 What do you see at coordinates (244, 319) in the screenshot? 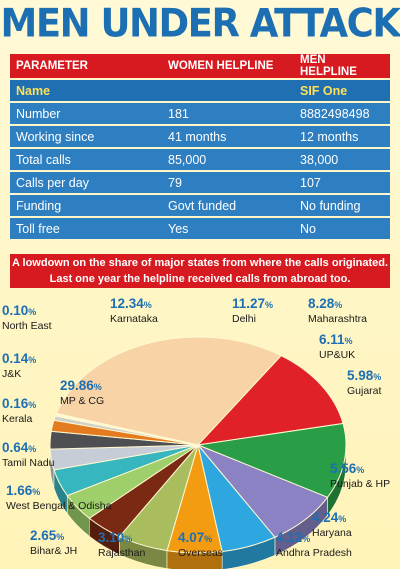
I see `pie-label-name: Delhi` at bounding box center [244, 319].